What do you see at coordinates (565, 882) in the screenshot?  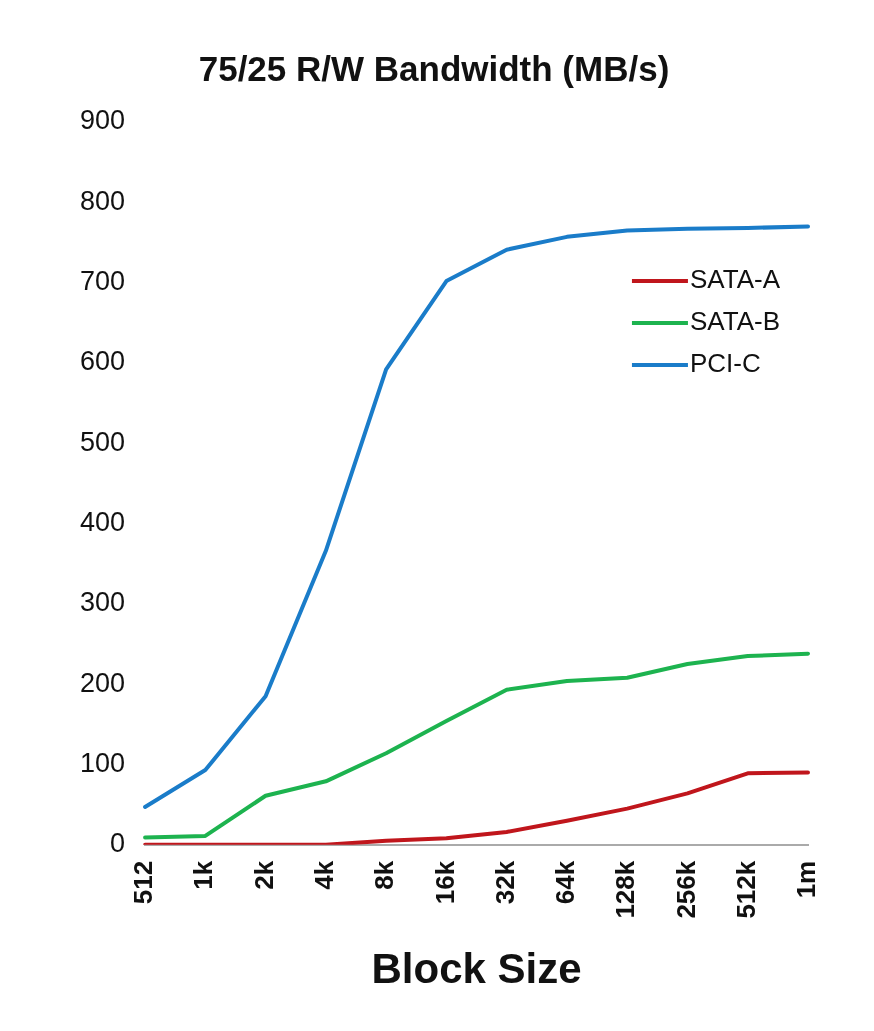 I see `x-tick-label: 64k` at bounding box center [565, 882].